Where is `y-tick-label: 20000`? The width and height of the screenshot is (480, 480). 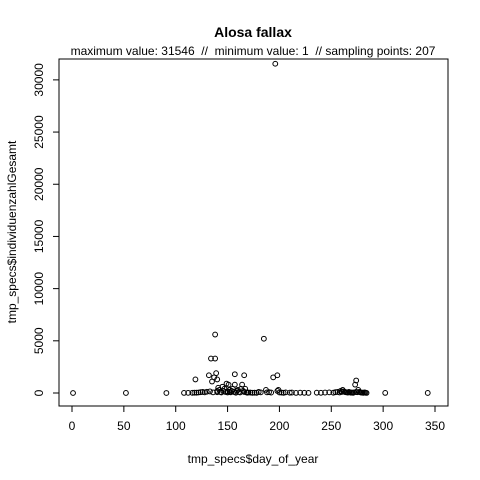
y-tick-label: 20000 is located at coordinates (39, 184).